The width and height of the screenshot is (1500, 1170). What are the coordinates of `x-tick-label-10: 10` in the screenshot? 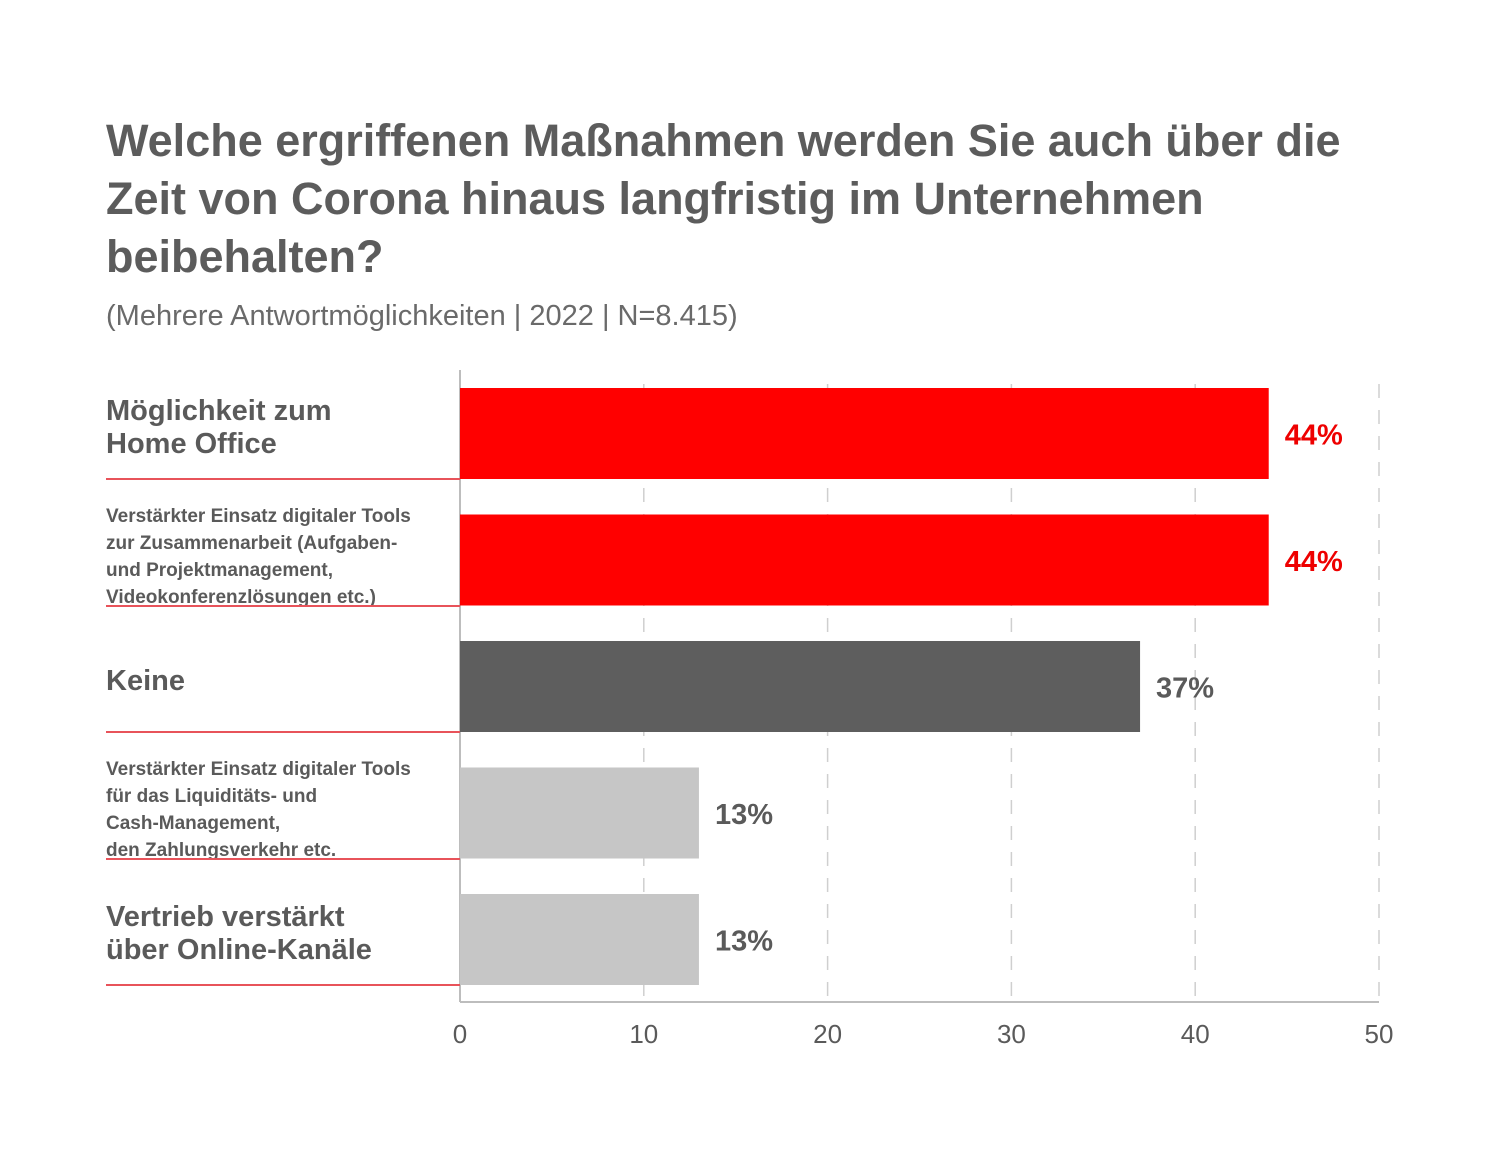 It's located at (643, 1034).